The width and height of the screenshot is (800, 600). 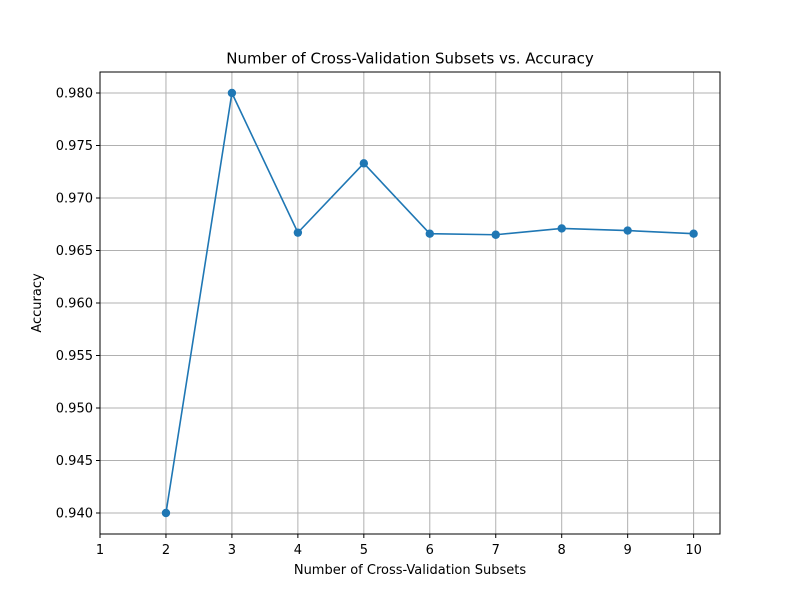 What do you see at coordinates (364, 550) in the screenshot?
I see `x-tick-label: 5` at bounding box center [364, 550].